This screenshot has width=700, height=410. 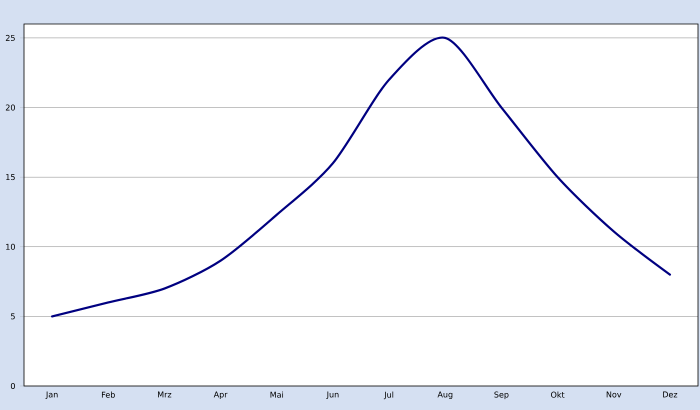 I want to click on y-tick-label: 20, so click(x=10, y=107).